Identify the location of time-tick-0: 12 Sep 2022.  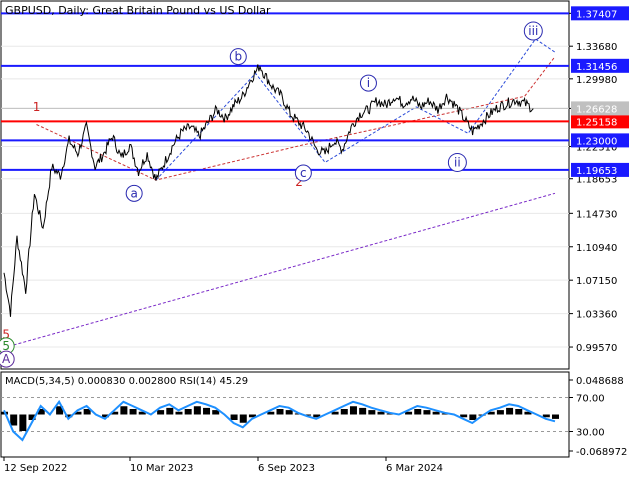
(35, 468).